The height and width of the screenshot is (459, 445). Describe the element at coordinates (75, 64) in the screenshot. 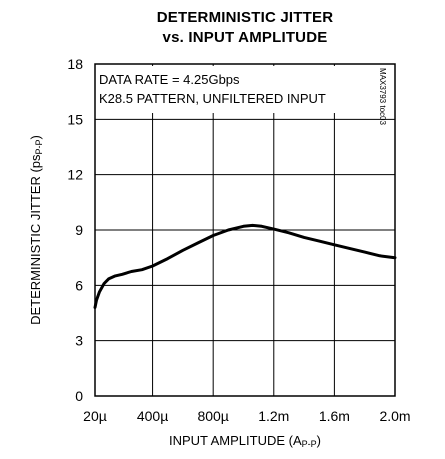

I see `y-tick-label: 18` at that location.